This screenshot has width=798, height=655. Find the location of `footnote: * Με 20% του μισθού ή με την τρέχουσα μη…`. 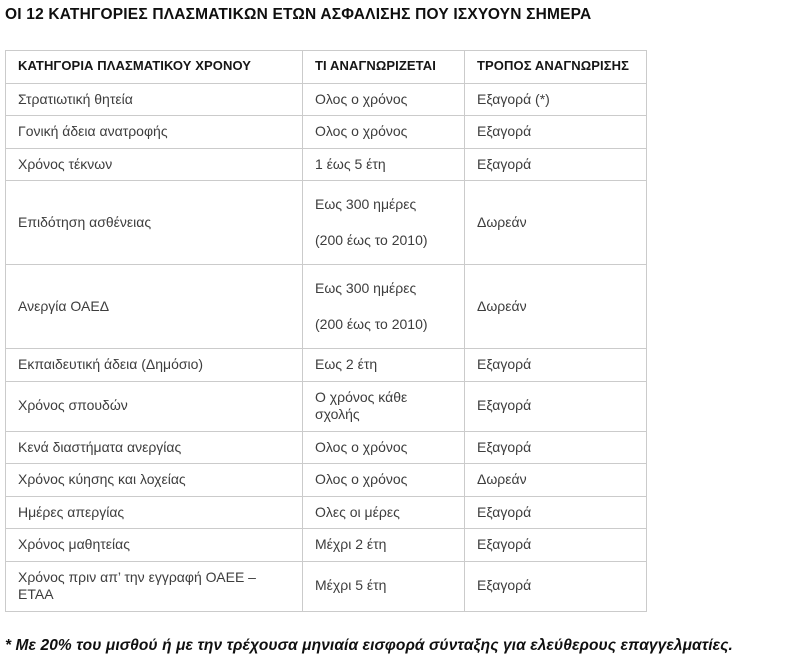

footnote: * Με 20% του μισθού ή με την τρέχουσα μη… is located at coordinates (369, 645).